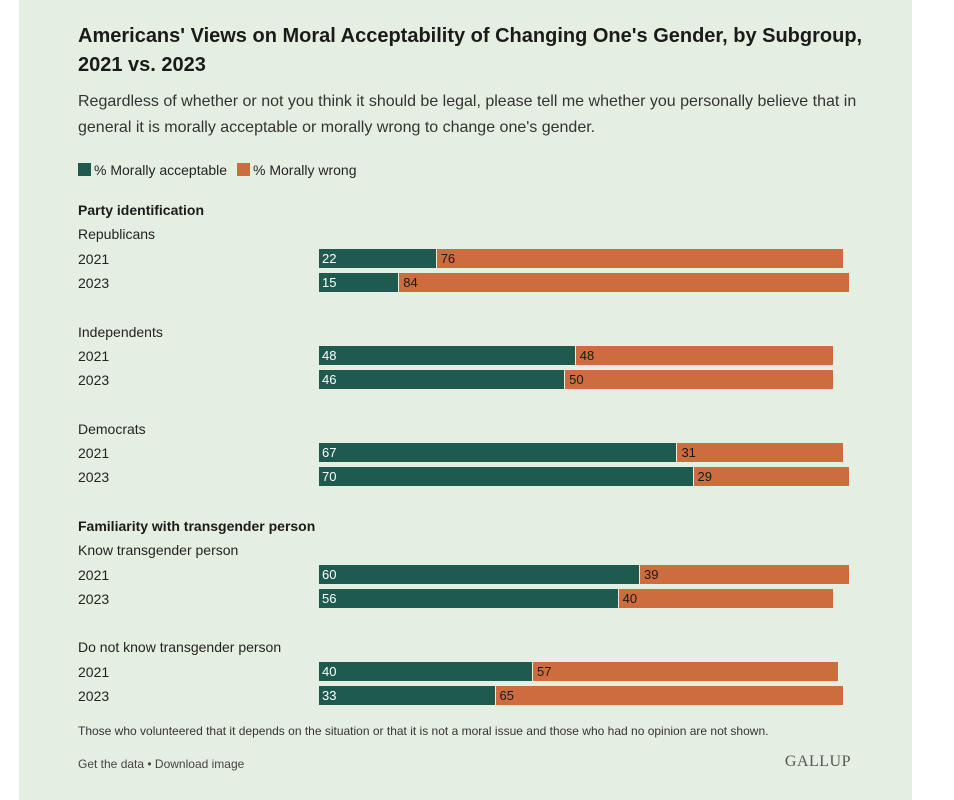  What do you see at coordinates (359, 282) in the screenshot?
I see `bar-acceptable: 15` at bounding box center [359, 282].